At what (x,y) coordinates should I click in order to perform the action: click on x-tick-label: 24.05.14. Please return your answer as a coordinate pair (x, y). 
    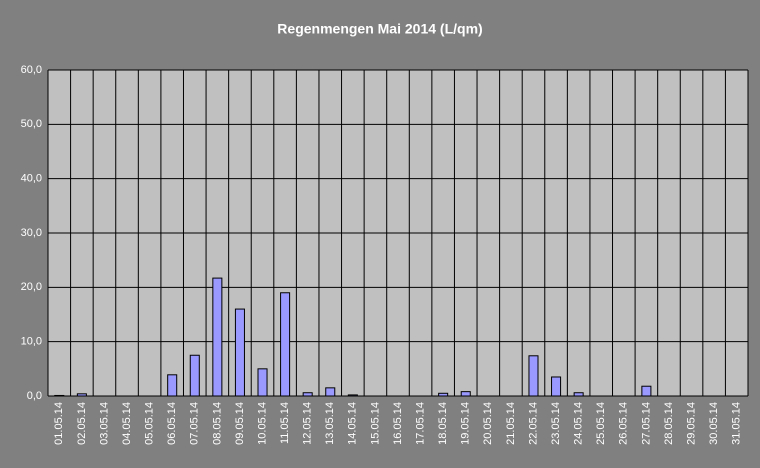
    Looking at the image, I should click on (579, 423).